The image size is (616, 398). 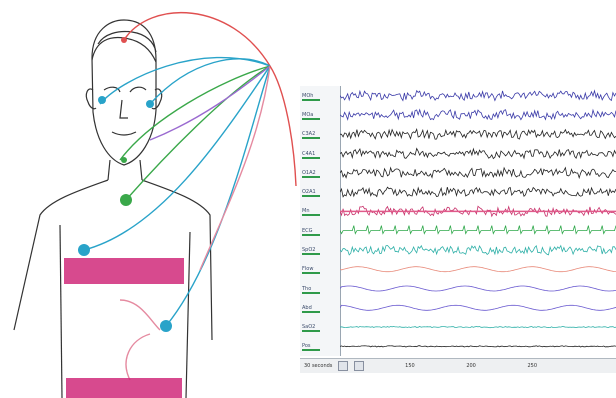 I want to click on channel-label-12: SaO2, so click(x=319, y=327).